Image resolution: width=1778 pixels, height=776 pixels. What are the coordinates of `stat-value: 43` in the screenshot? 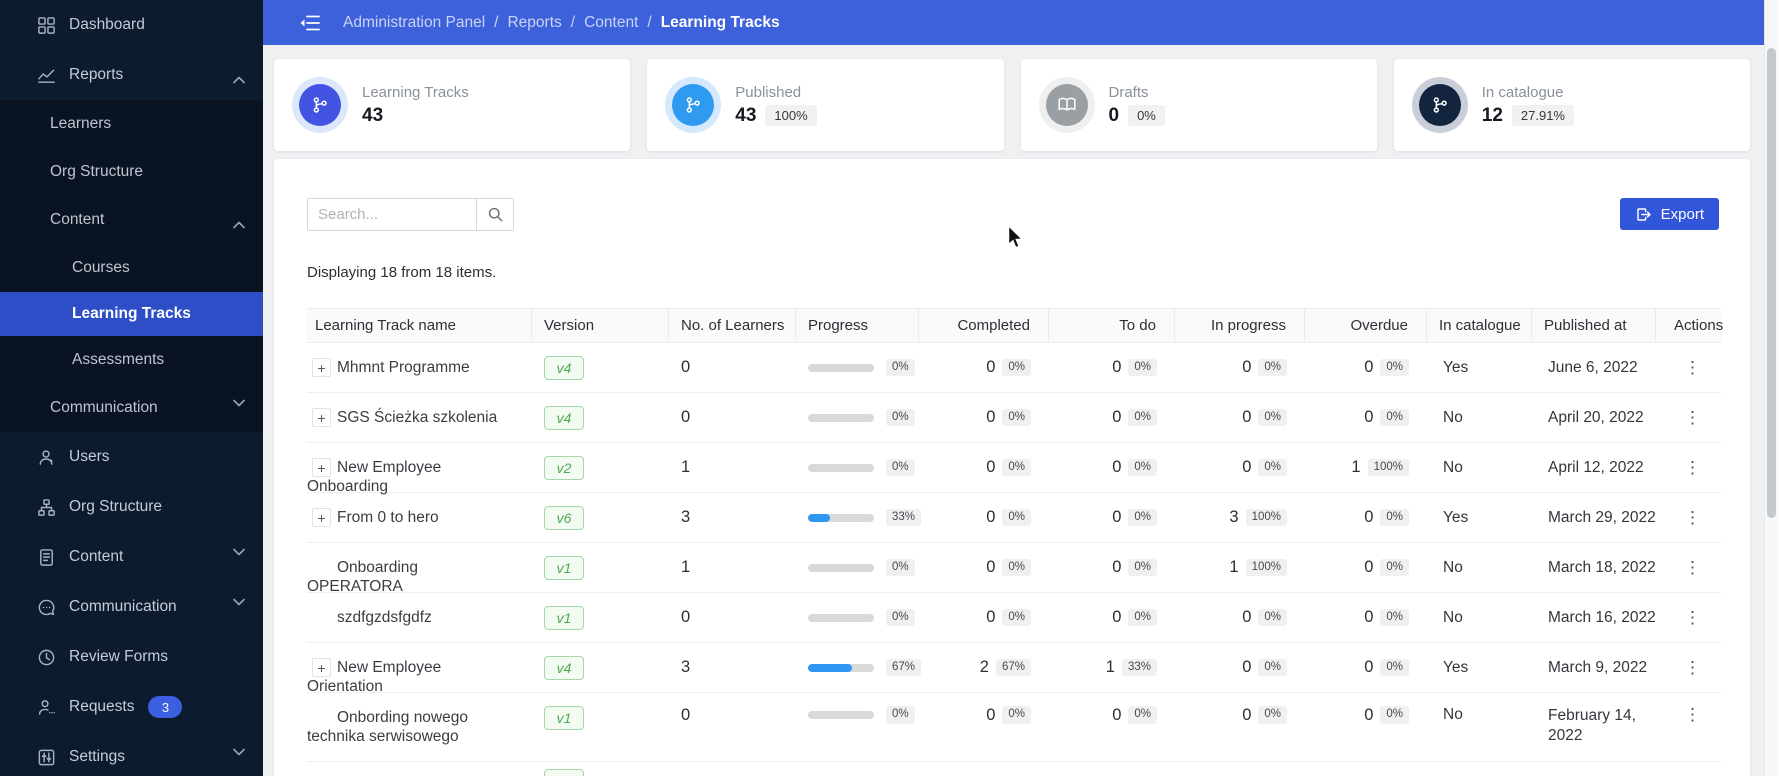 It's located at (373, 115).